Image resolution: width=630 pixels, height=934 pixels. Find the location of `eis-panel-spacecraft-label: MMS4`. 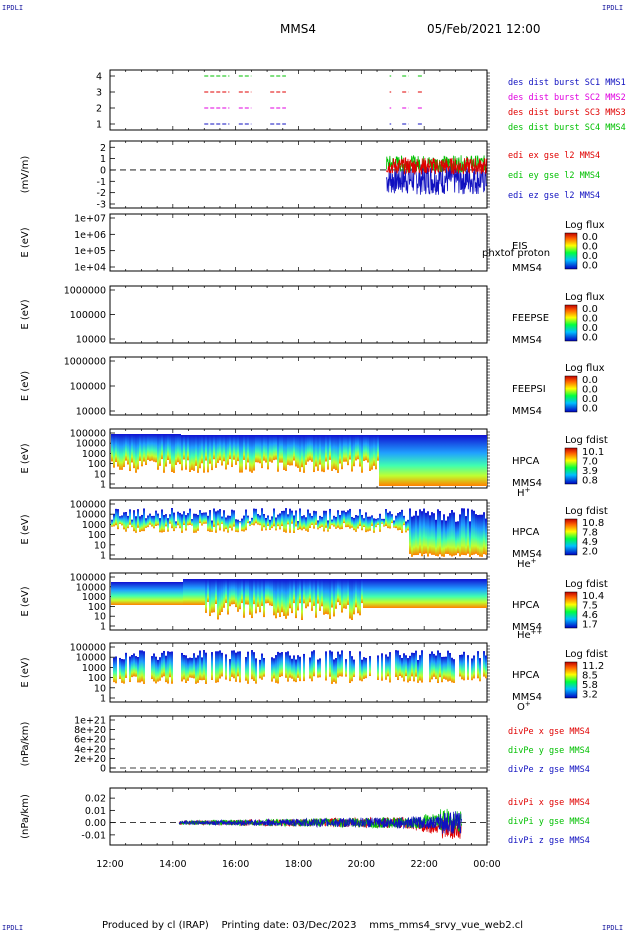

eis-panel-spacecraft-label: MMS4 is located at coordinates (527, 268).